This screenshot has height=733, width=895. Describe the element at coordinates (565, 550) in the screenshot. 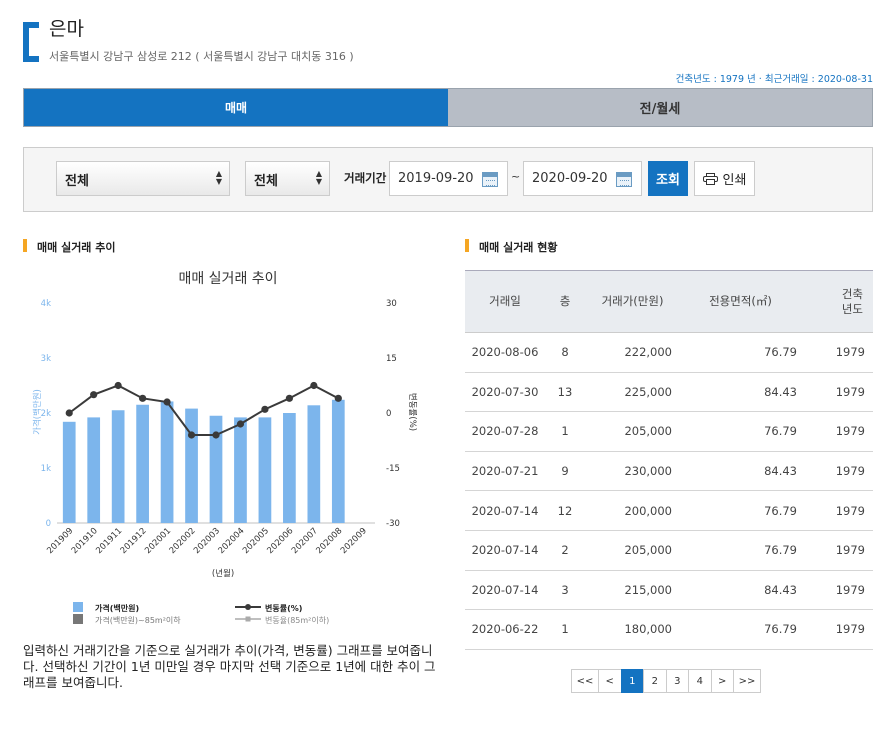

I see `cell-floor: 2` at that location.